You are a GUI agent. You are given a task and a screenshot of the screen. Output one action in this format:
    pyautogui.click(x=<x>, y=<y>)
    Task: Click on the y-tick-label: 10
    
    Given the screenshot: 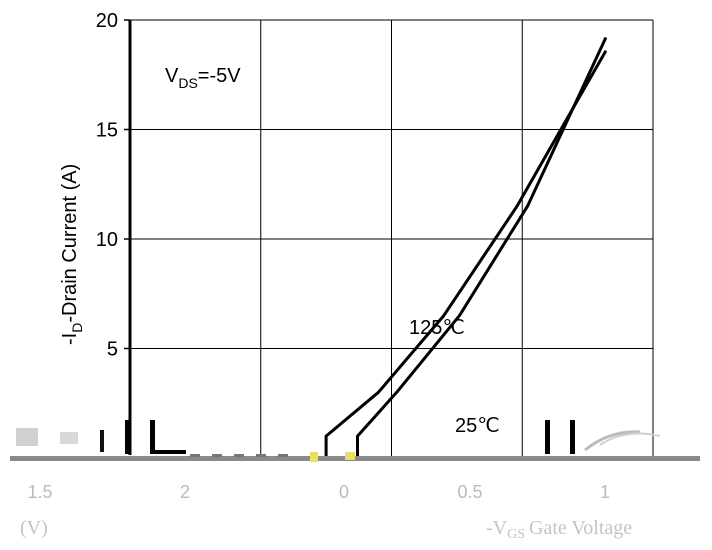 What is the action you would take?
    pyautogui.click(x=107, y=240)
    